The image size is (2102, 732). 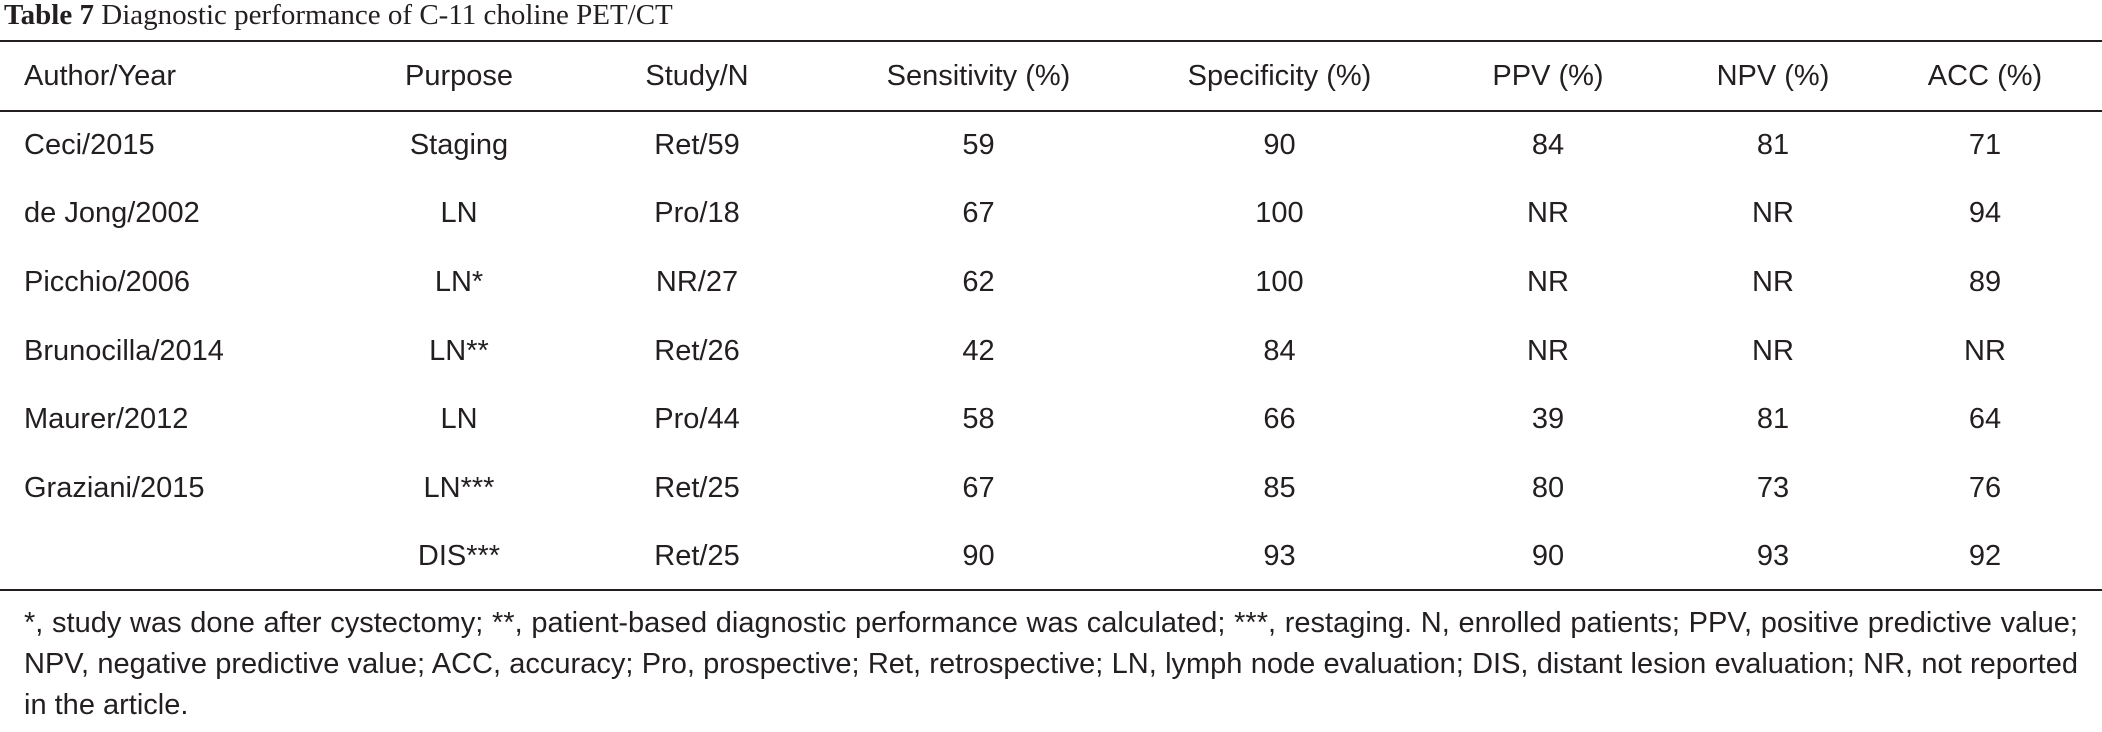 I want to click on table-label: Table 7, so click(x=49, y=15).